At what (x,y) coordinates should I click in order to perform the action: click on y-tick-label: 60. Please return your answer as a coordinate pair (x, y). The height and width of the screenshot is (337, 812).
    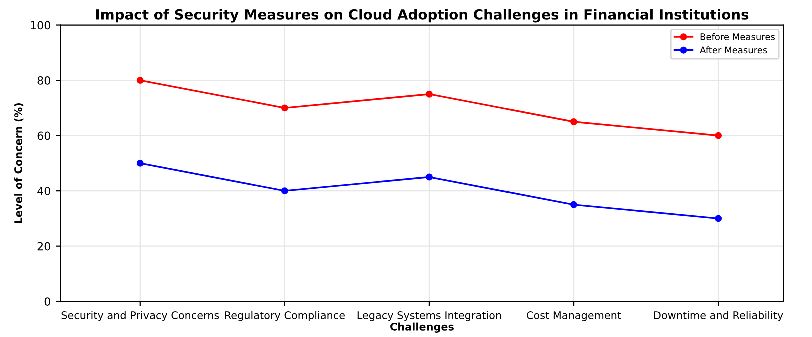
    Looking at the image, I should click on (44, 136).